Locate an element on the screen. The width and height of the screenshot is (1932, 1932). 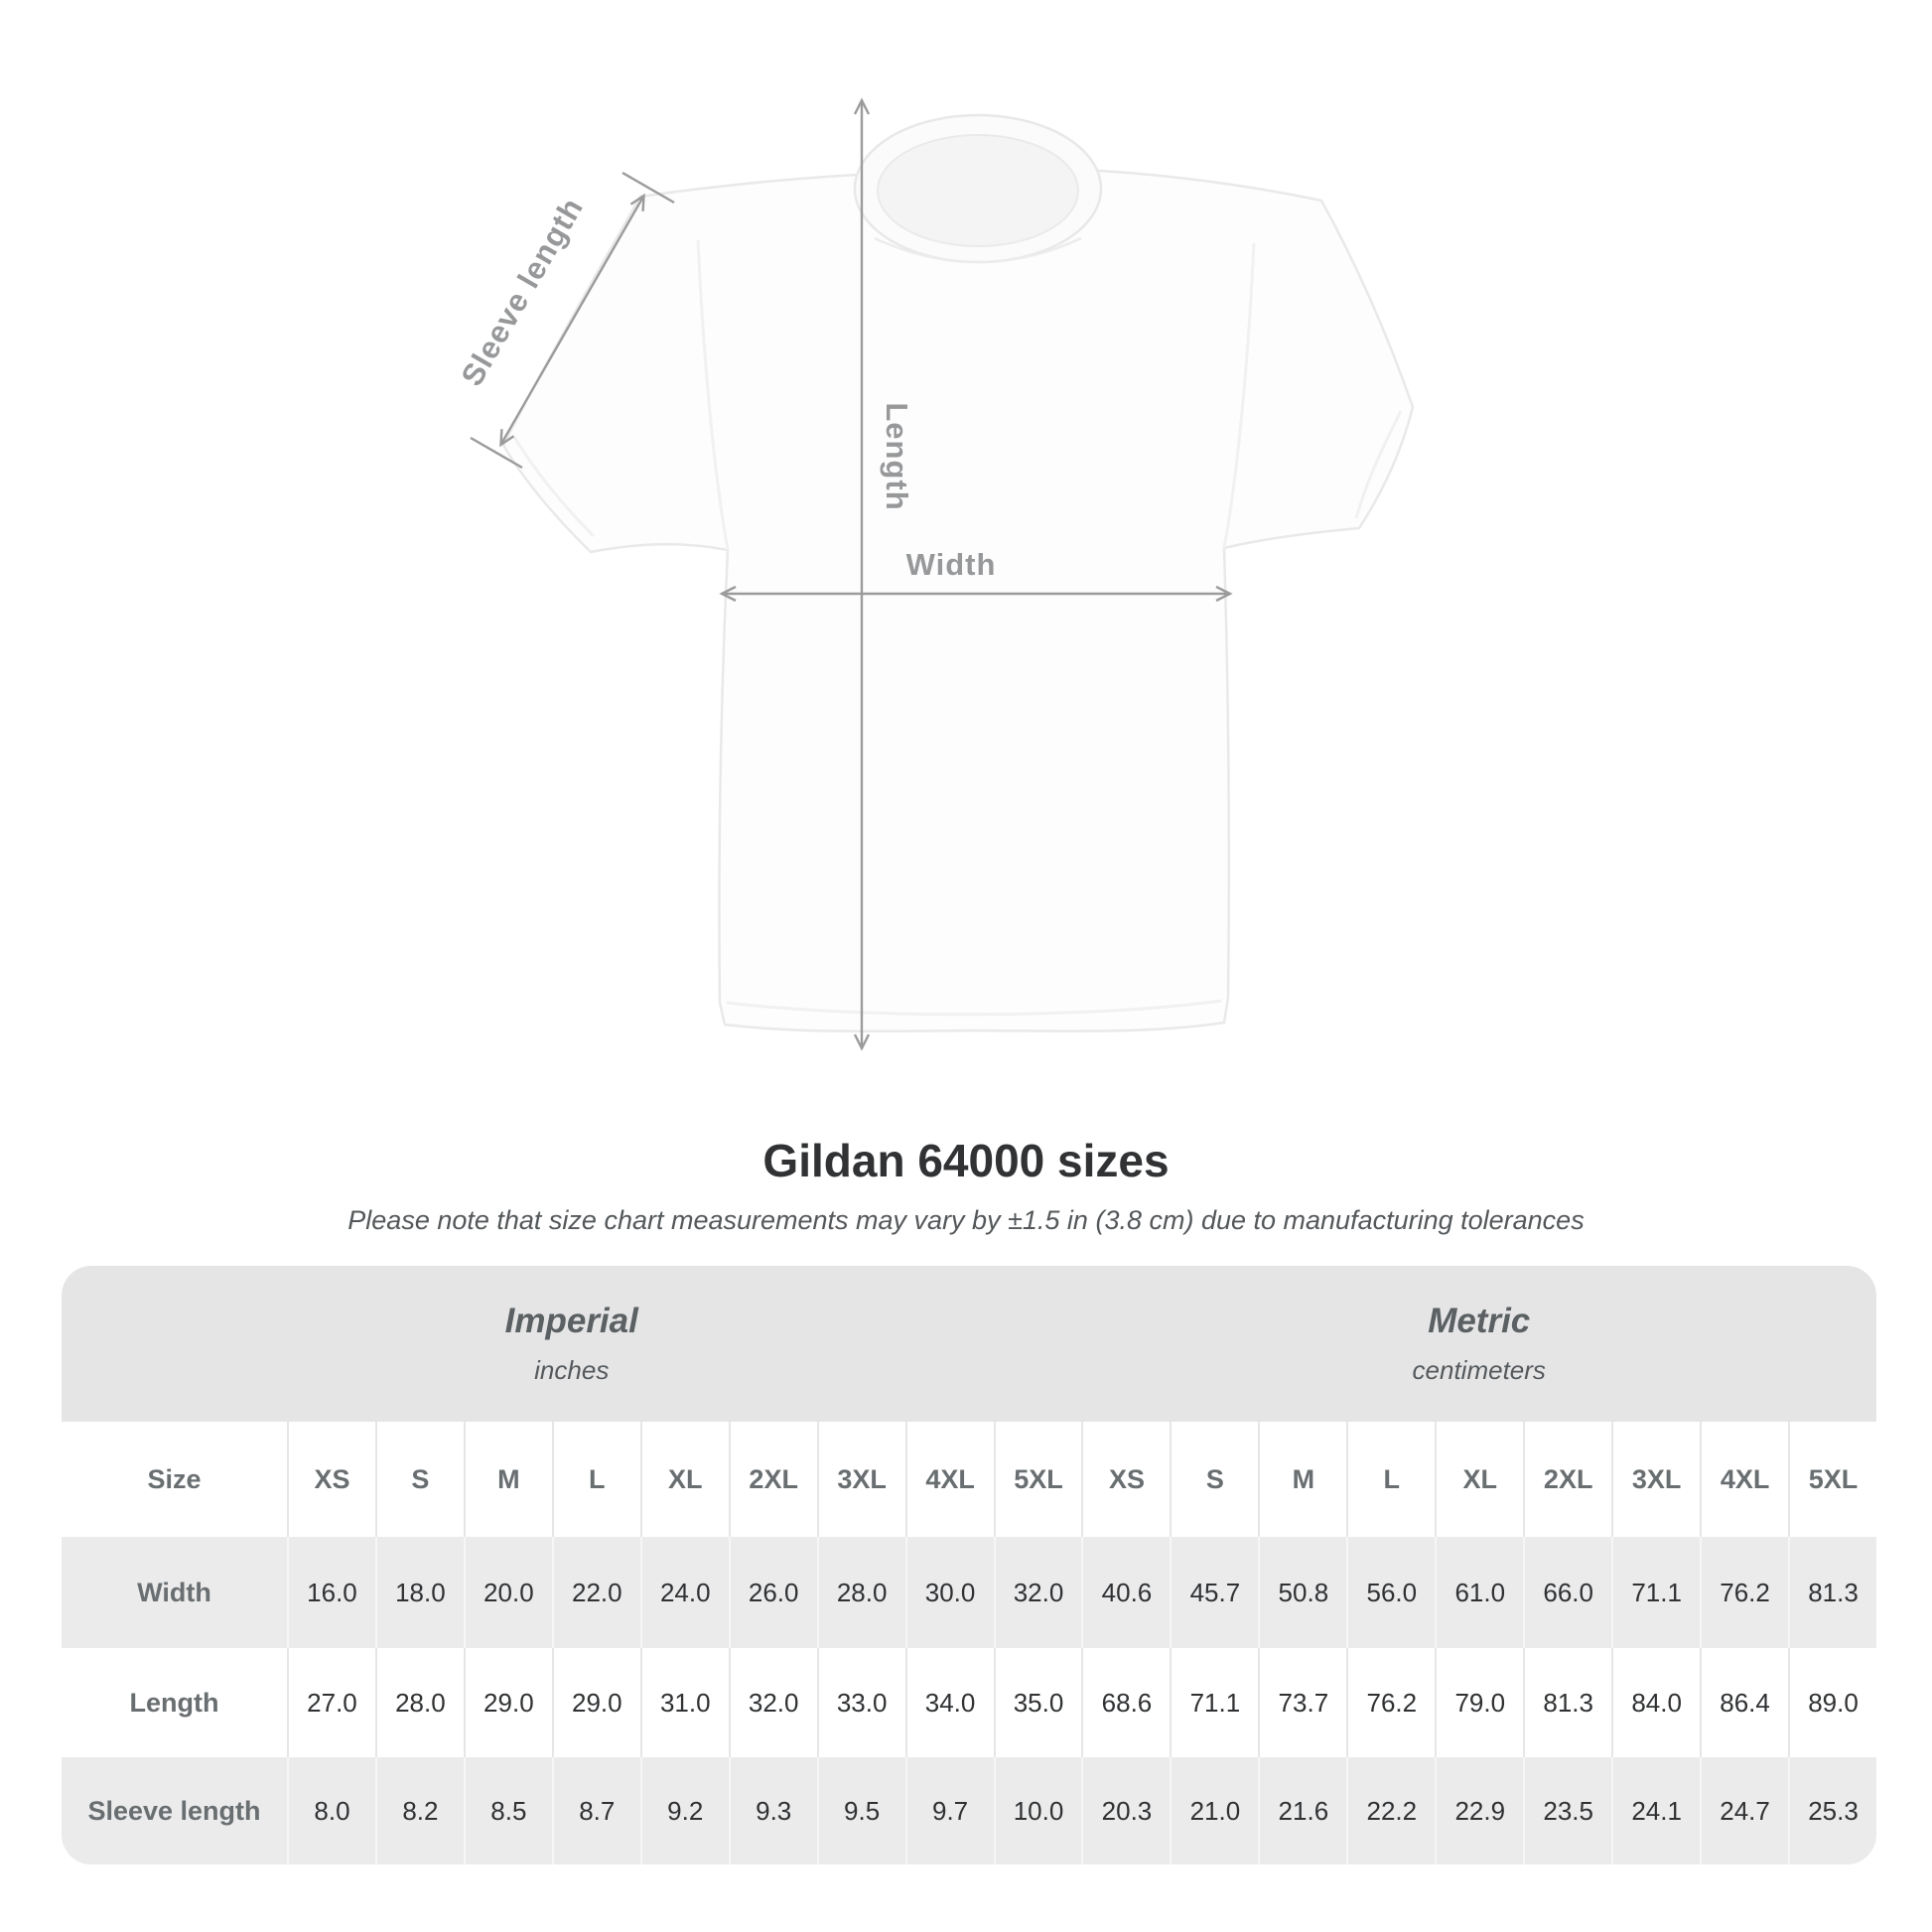
size-header-metric-2xl: 2XL is located at coordinates (1568, 1480).